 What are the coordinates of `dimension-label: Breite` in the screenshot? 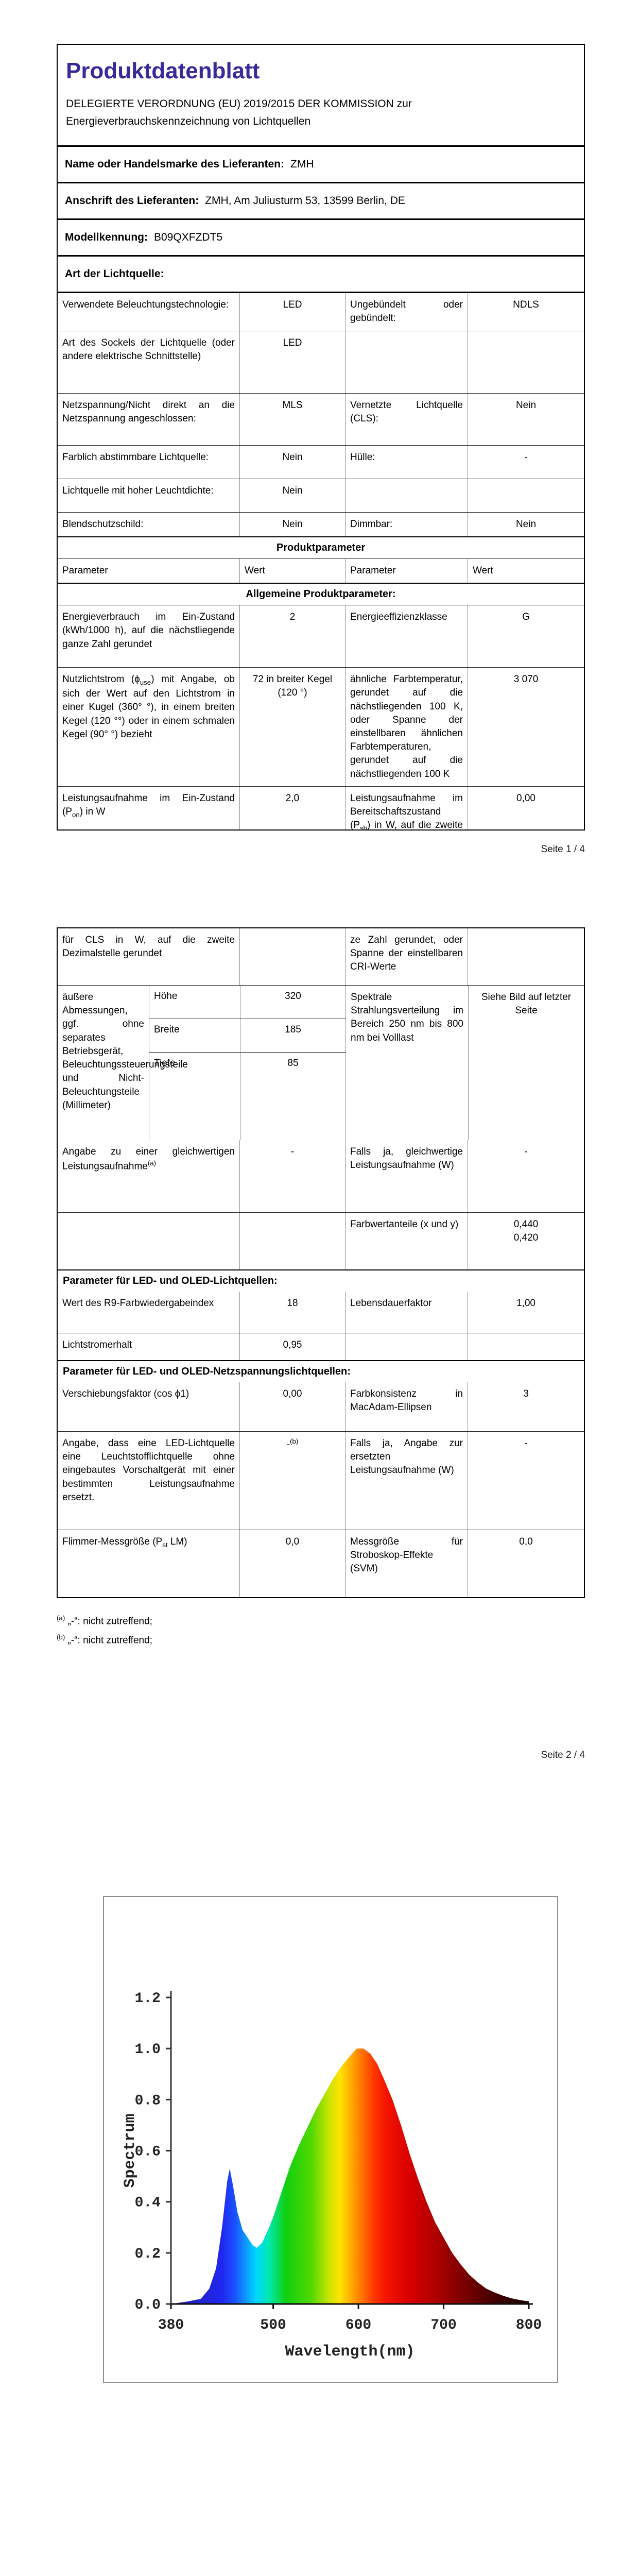 It's located at (167, 1029).